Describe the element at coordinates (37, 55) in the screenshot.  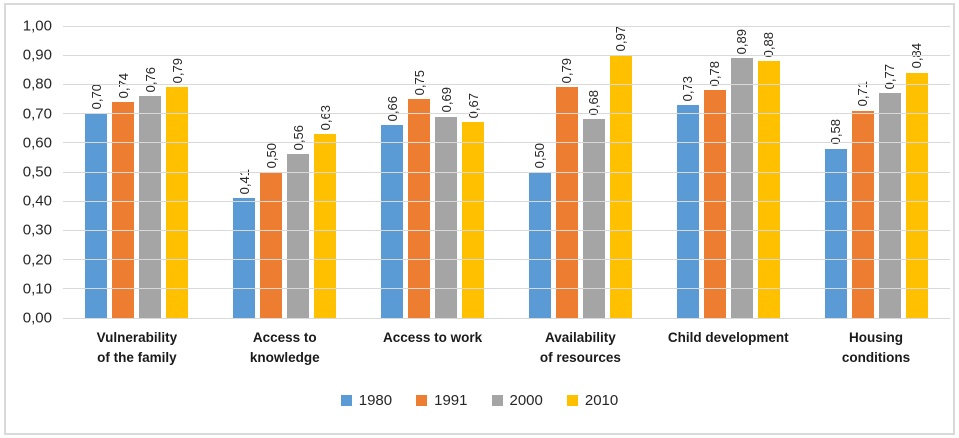
I see `y-axis-tick-label: 0,90` at that location.